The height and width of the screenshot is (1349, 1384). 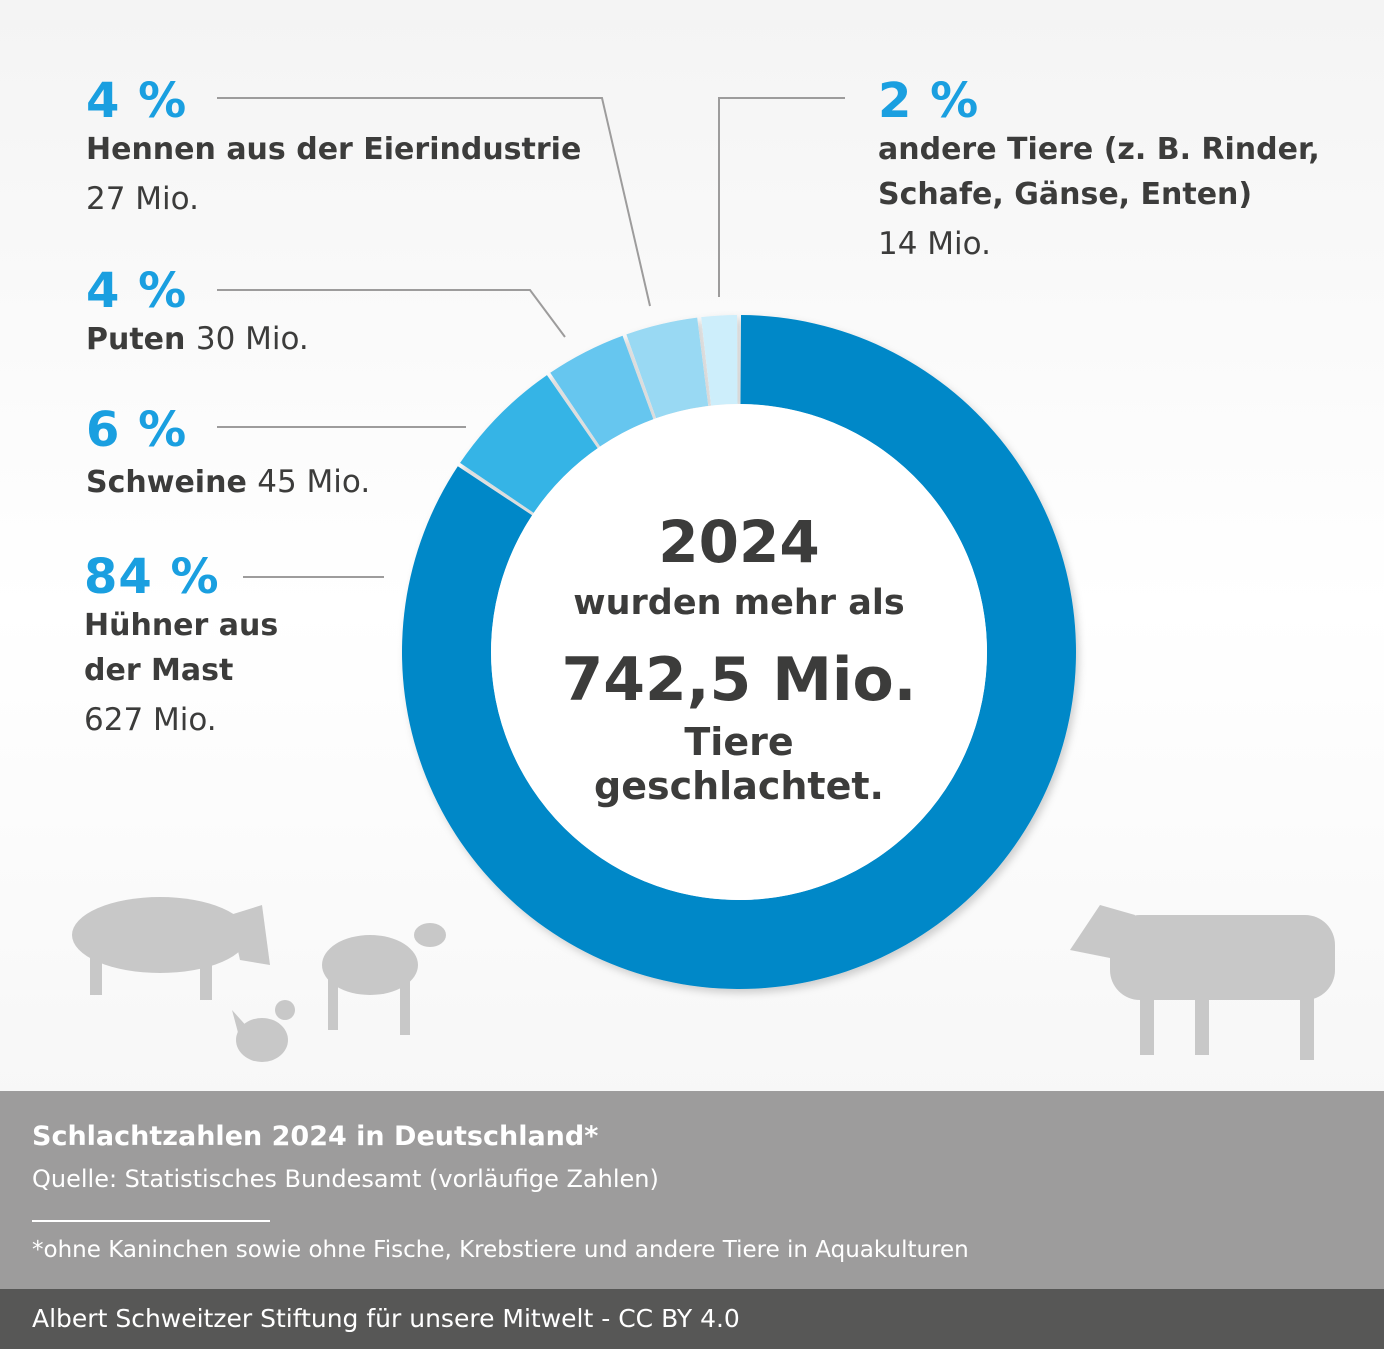 I want to click on name-huehner-2: der Mast, so click(x=159, y=670).